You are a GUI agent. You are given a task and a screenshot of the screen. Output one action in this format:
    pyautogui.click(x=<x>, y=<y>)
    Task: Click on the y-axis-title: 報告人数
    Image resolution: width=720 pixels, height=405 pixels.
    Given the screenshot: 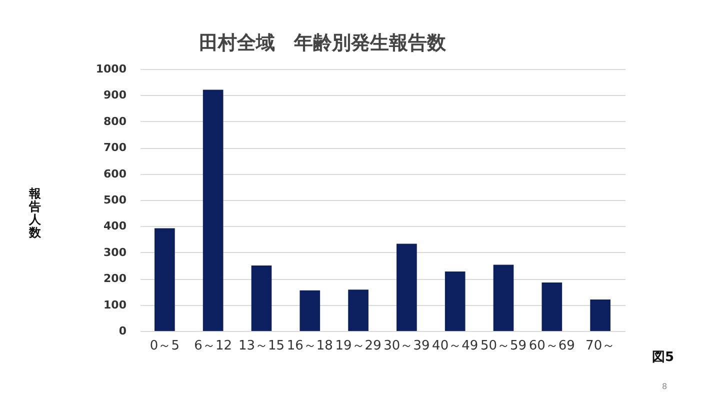 What is the action you would take?
    pyautogui.click(x=35, y=213)
    